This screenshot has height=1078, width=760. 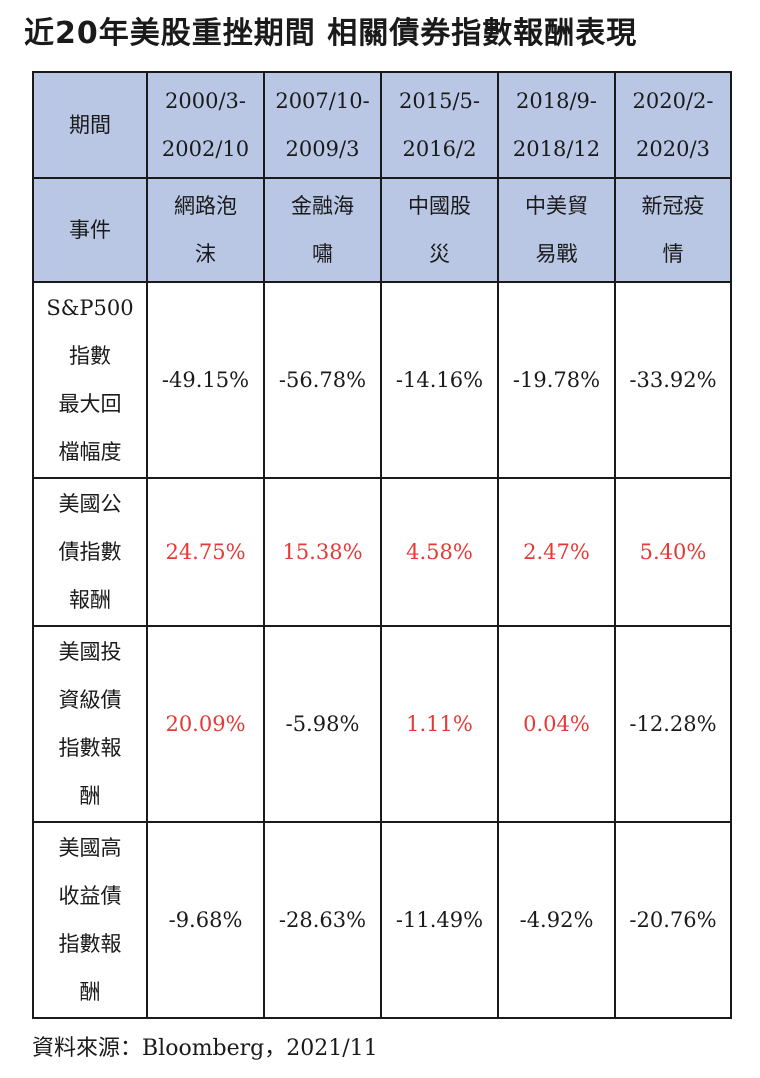 I want to click on row-label: 美國公 債指數 報酬, so click(x=90, y=552).